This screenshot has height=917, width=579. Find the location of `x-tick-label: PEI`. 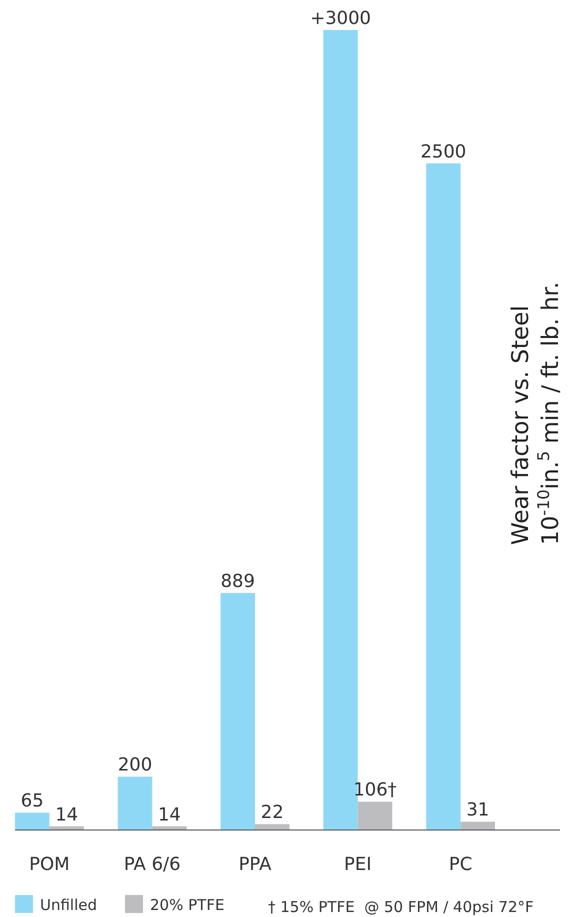

x-tick-label: PEI is located at coordinates (358, 864).